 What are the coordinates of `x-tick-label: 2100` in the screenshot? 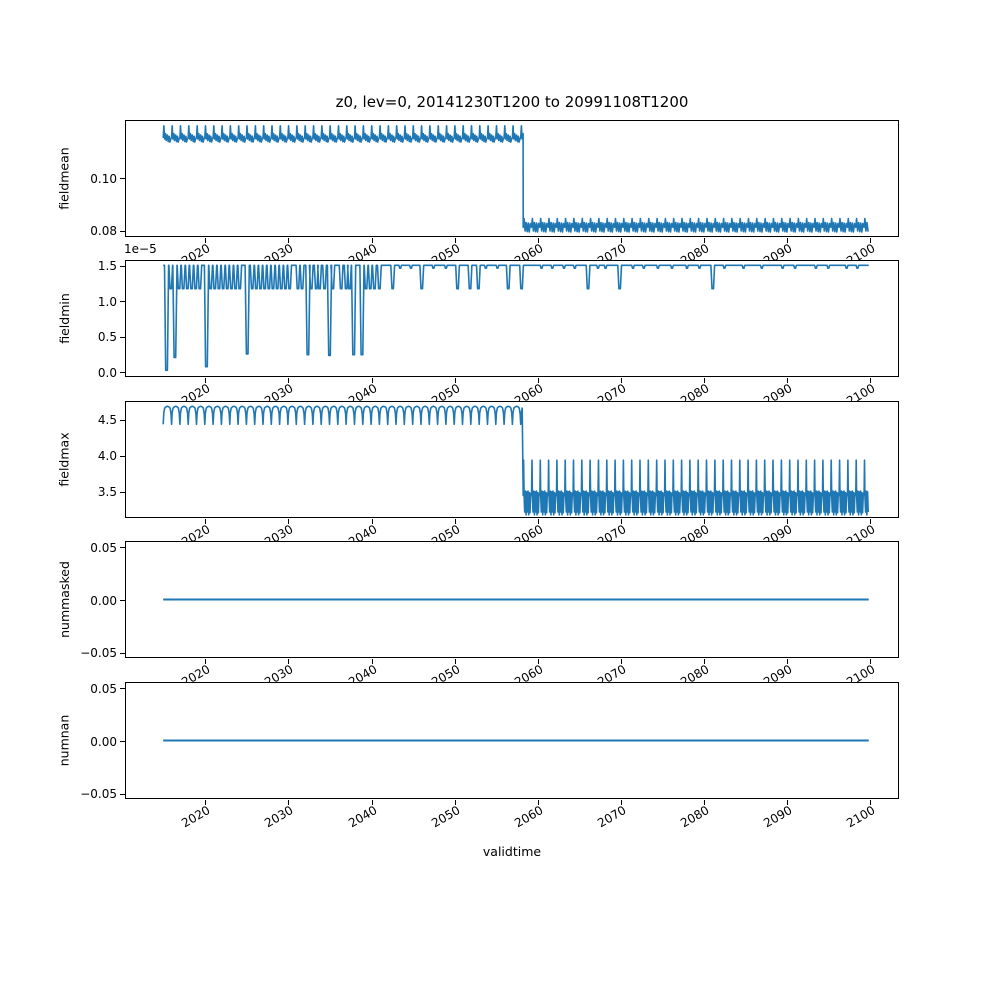 It's located at (861, 817).